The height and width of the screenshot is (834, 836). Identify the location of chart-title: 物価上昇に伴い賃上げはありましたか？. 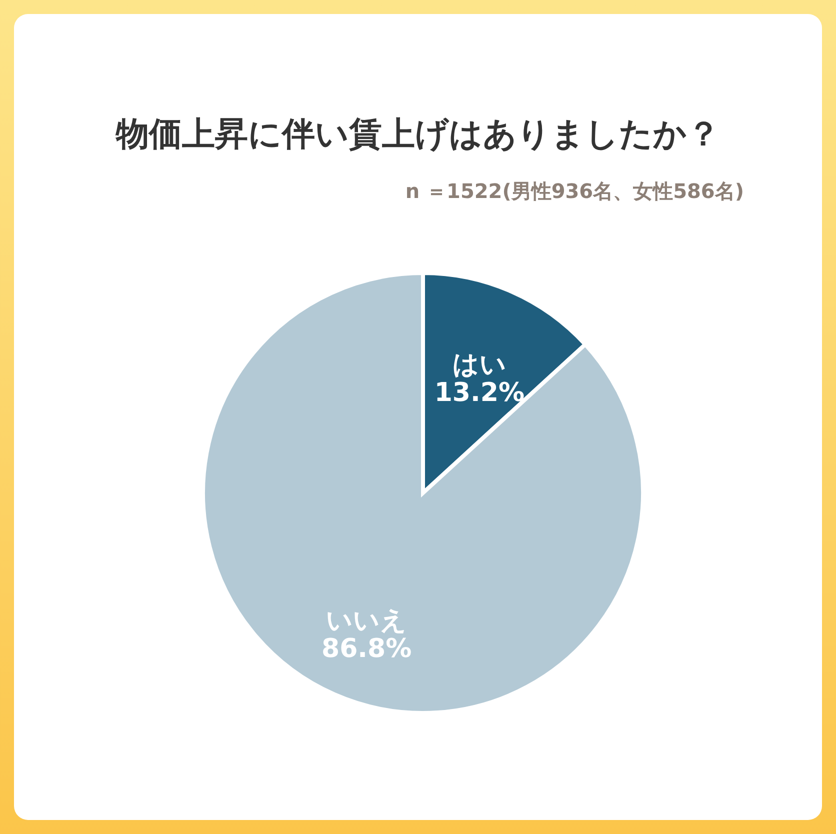
(417, 134).